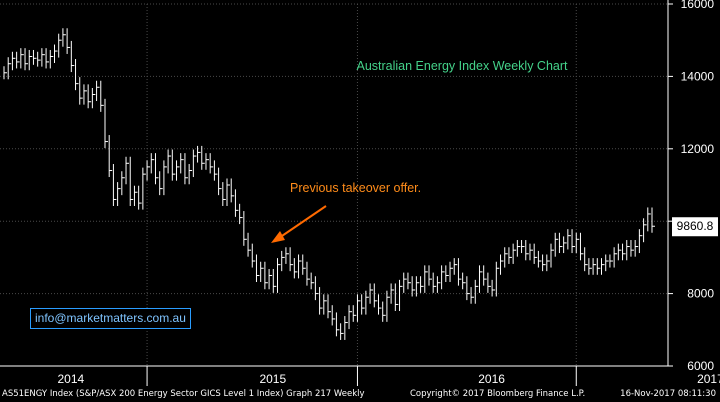 The width and height of the screenshot is (720, 402). Describe the element at coordinates (700, 366) in the screenshot. I see `y-tick-label: 6000` at that location.